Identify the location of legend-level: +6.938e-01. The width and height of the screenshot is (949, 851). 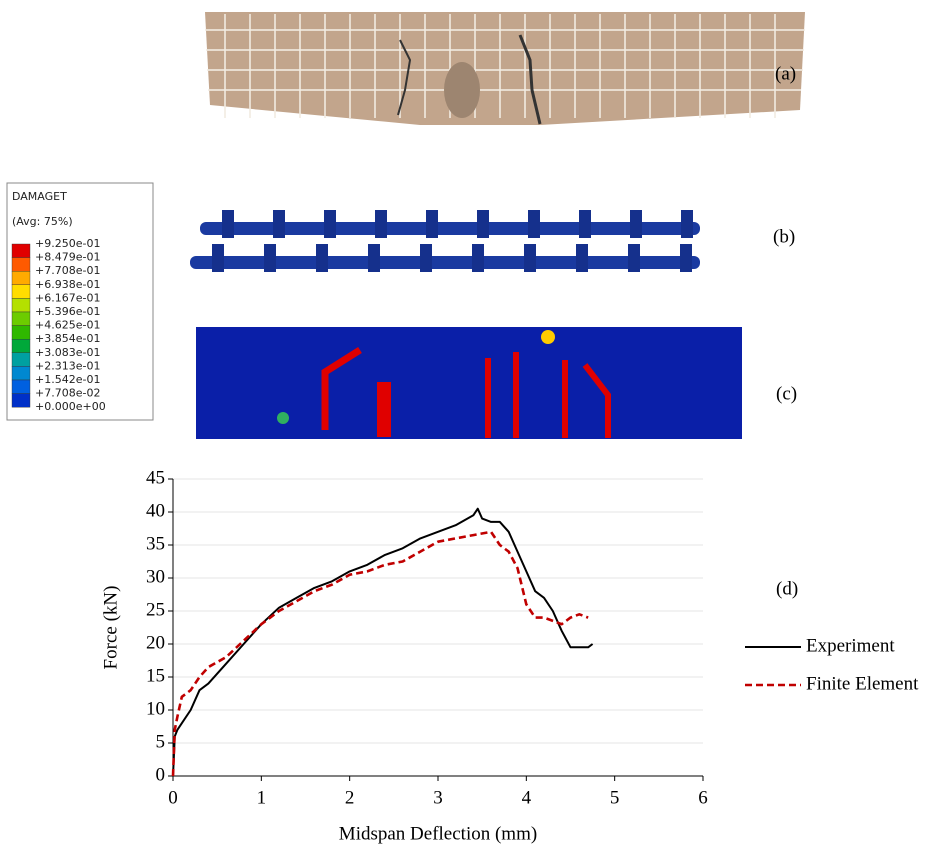
(67, 284).